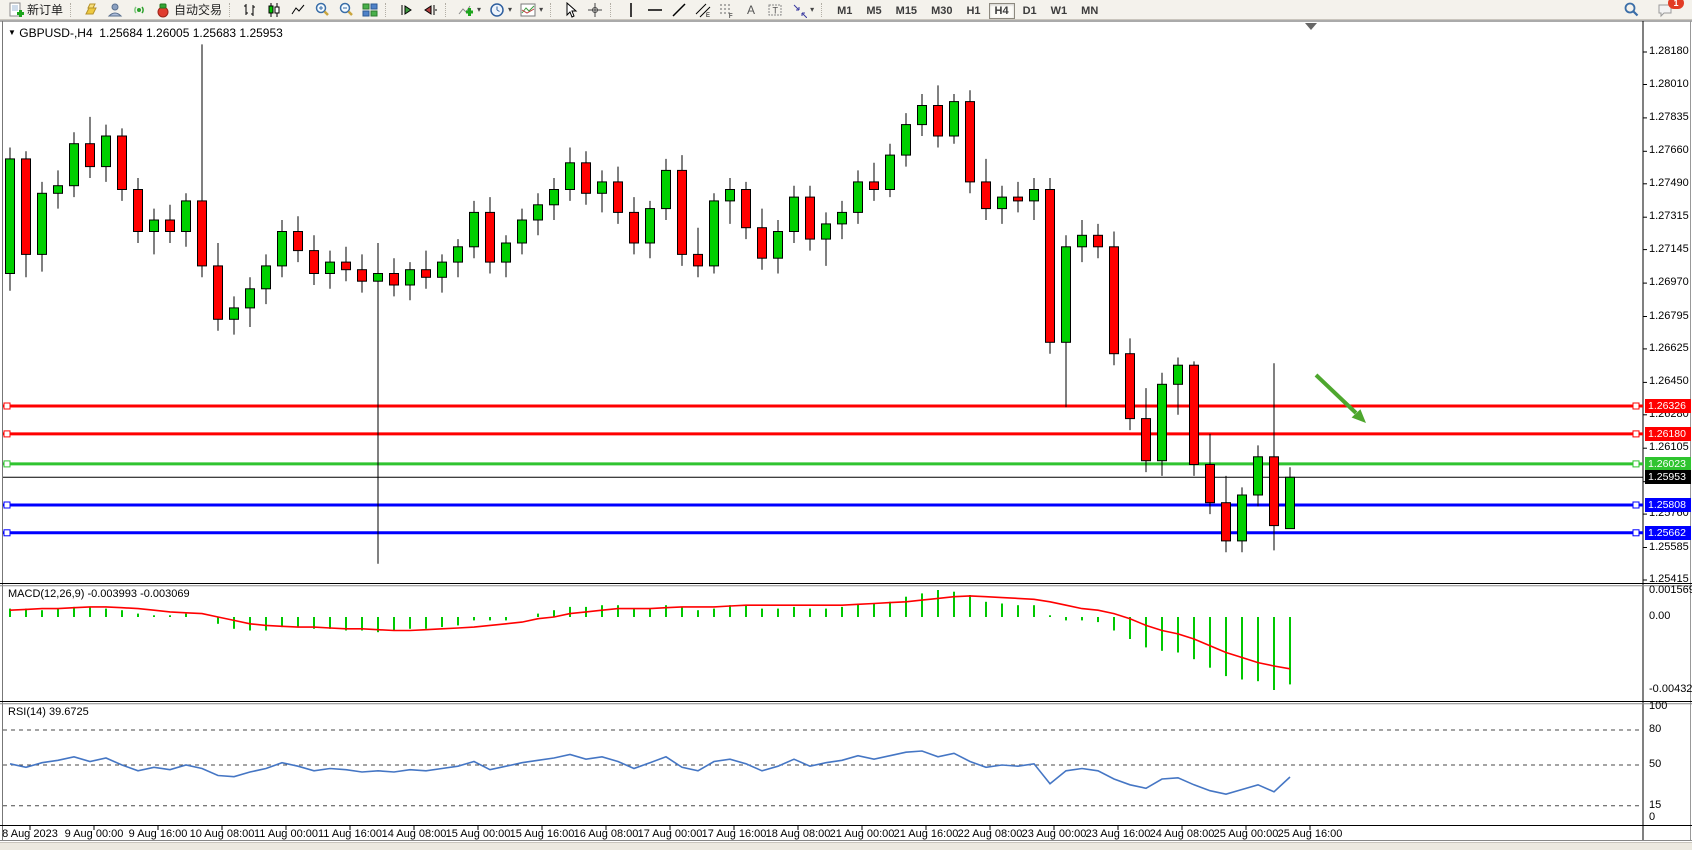  I want to click on timeframe-button-d1: D1, so click(1029, 10).